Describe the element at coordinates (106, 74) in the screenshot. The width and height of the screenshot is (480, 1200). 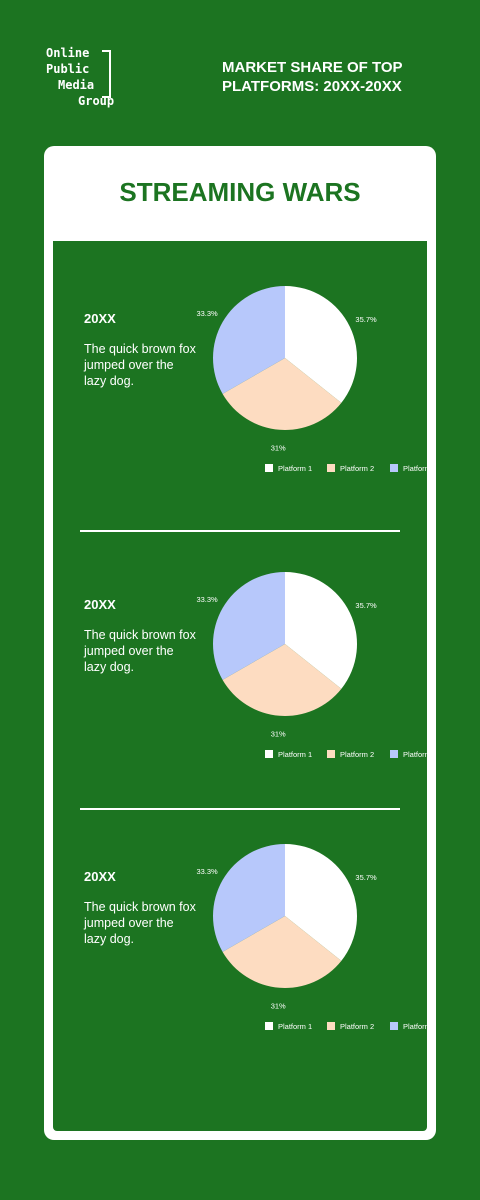
I see `logo-bracket` at that location.